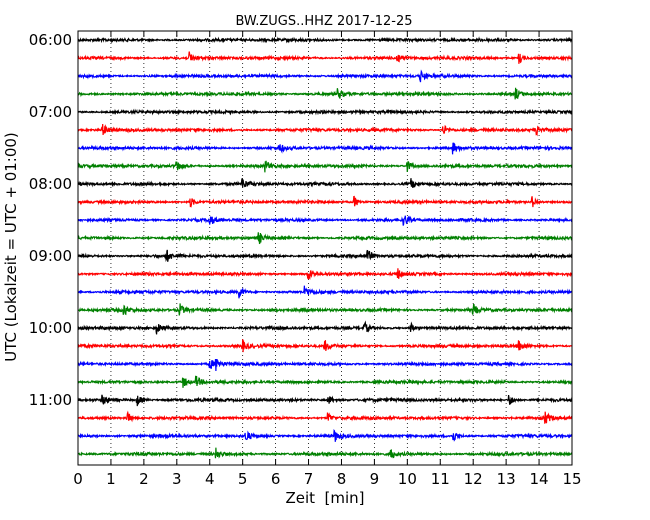 This screenshot has height=520, width=650. I want to click on x-tick-label: 11, so click(440, 479).